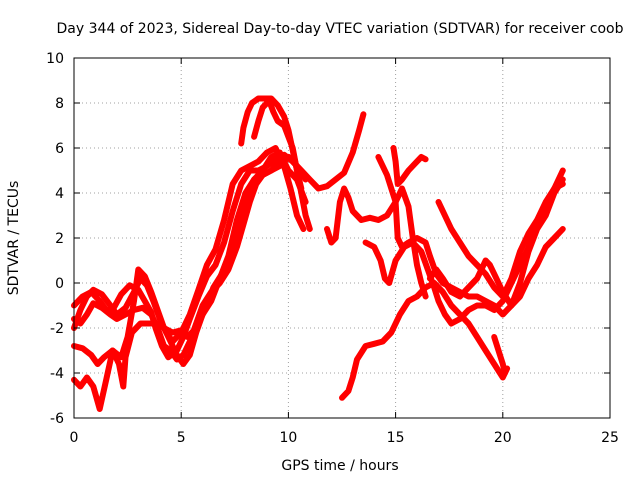  What do you see at coordinates (503, 438) in the screenshot?
I see `x-tick-label: 20` at bounding box center [503, 438].